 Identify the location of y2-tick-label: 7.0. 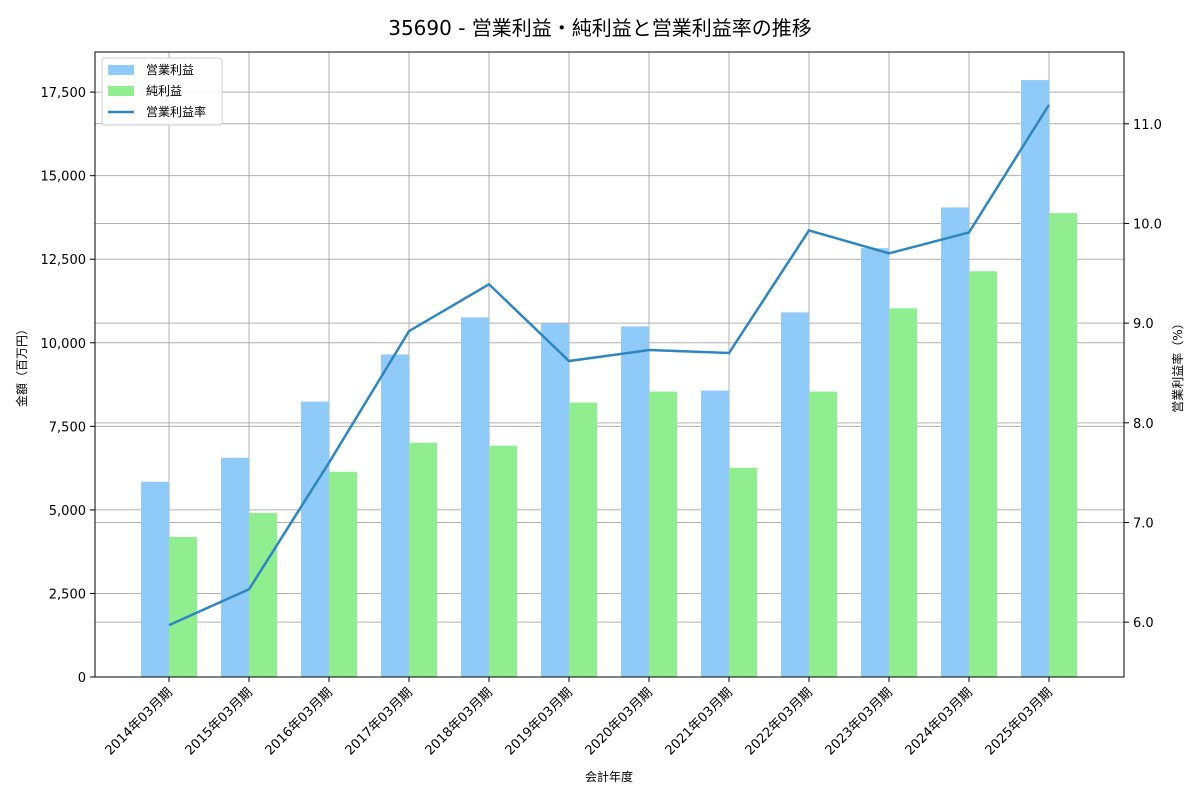
(1143, 523).